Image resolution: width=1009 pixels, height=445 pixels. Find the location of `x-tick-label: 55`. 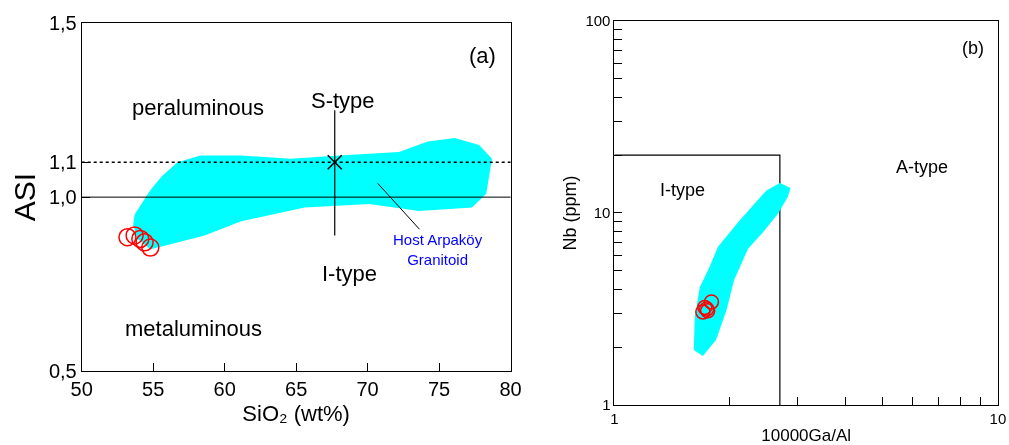

x-tick-label: 55 is located at coordinates (153, 389).